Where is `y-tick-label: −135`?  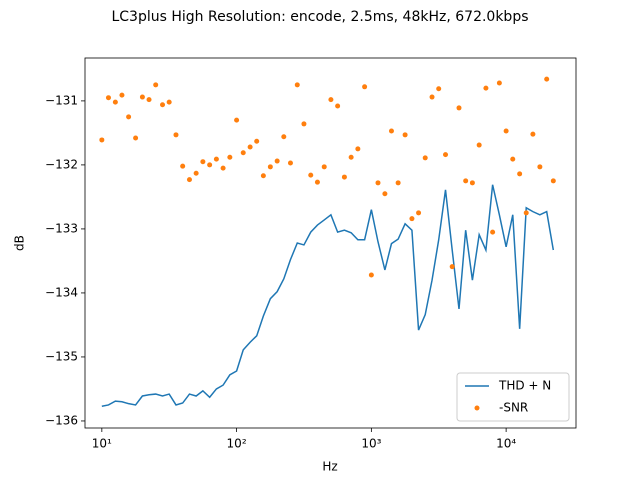
y-tick-label: −135 is located at coordinates (61, 356).